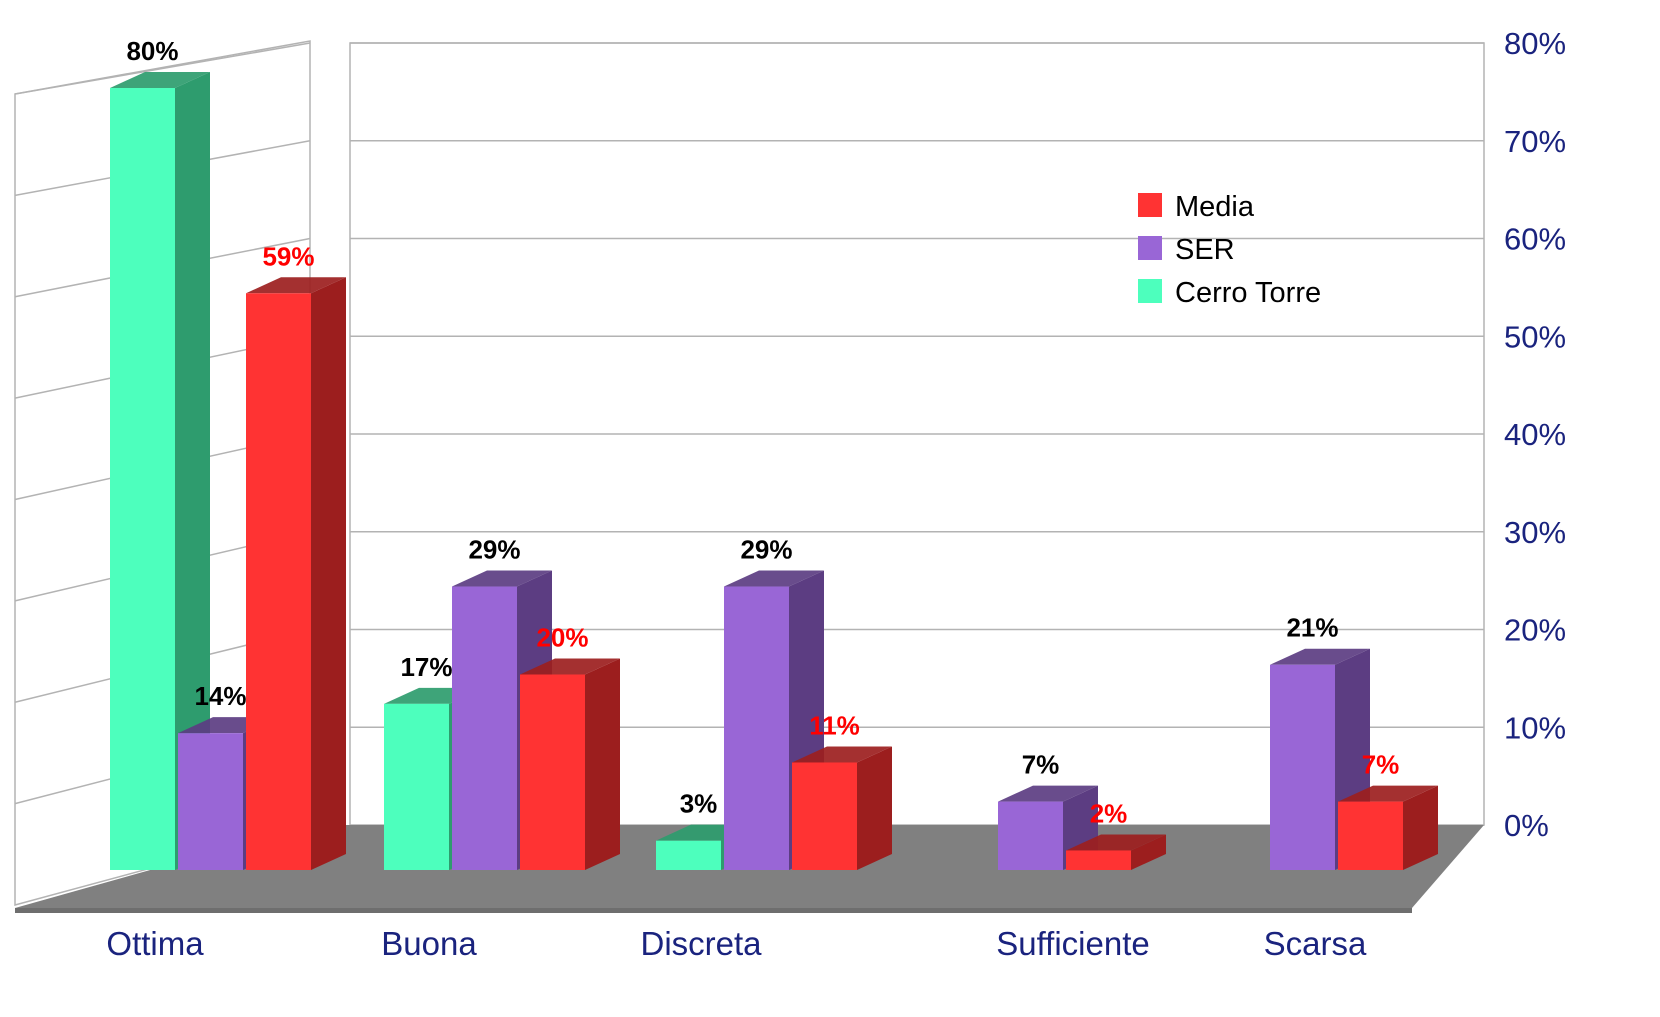 This screenshot has width=1660, height=1017. Describe the element at coordinates (699, 804) in the screenshot. I see `data-label: 3%` at that location.